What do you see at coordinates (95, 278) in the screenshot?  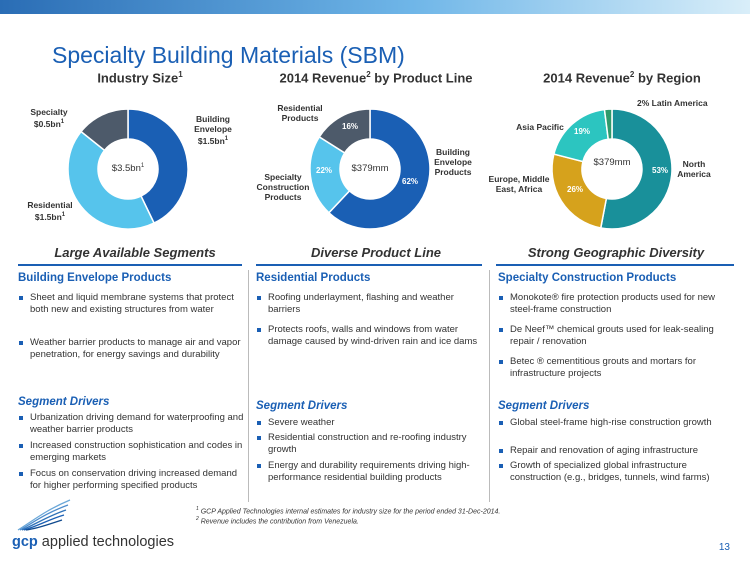 I see `col1-heading: Building Envelope Products` at bounding box center [95, 278].